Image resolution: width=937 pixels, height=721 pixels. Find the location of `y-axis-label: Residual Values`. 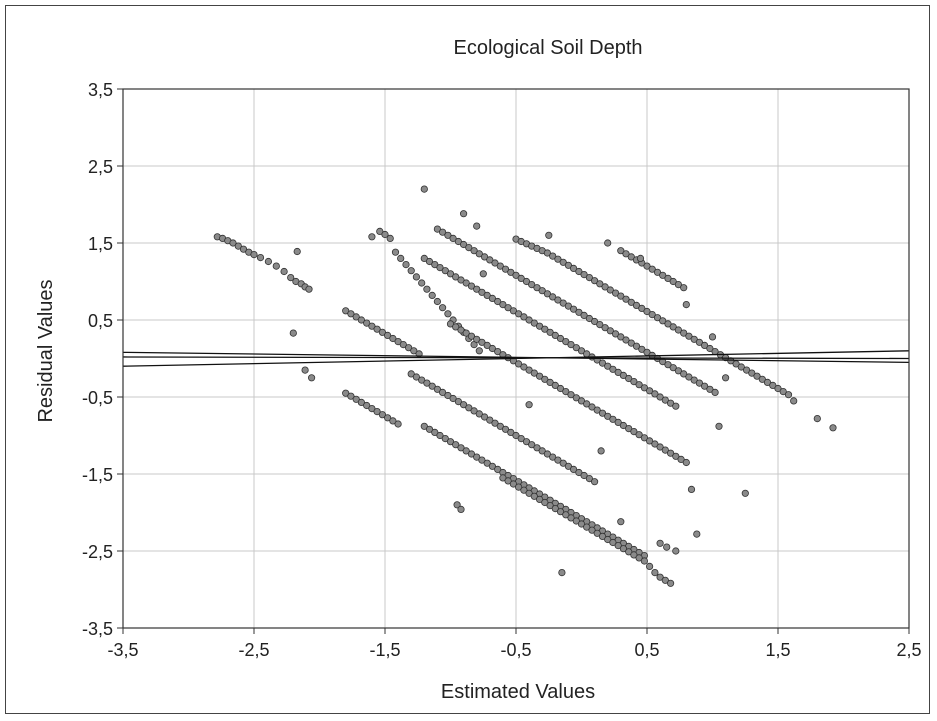

y-axis-label: Residual Values is located at coordinates (46, 350).